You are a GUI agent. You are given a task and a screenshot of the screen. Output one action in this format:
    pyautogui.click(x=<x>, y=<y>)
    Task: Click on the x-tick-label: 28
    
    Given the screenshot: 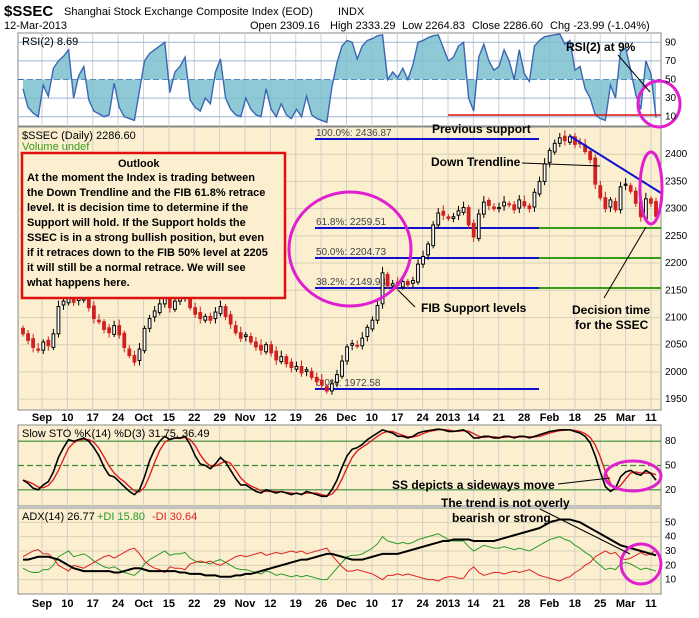 What is the action you would take?
    pyautogui.click(x=524, y=418)
    